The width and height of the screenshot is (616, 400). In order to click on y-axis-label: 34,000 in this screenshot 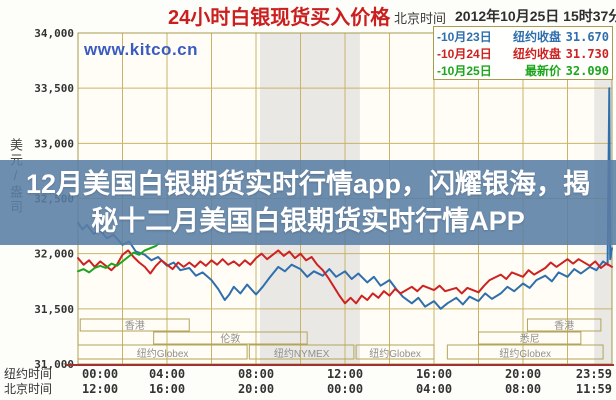, I will do `click(54, 33)`.